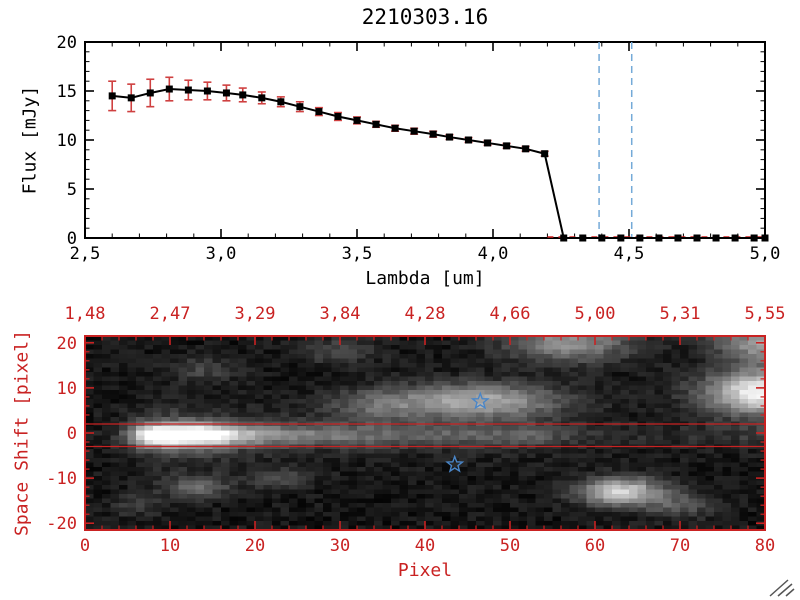 This screenshot has height=600, width=800. What do you see at coordinates (510, 314) in the screenshot?
I see `svg-text: 4,66` at bounding box center [510, 314].